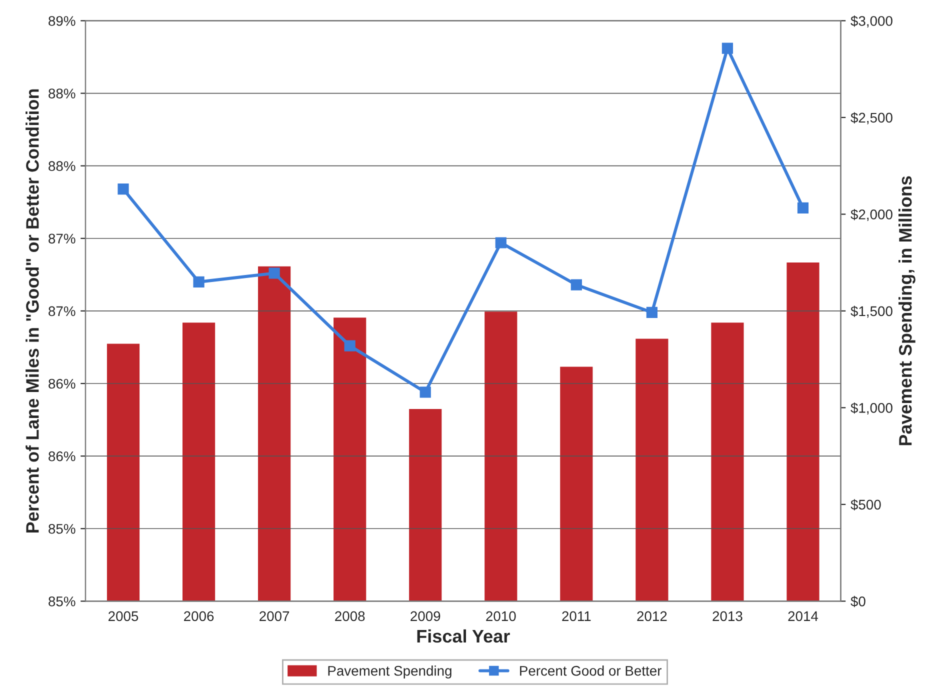 The image size is (950, 691). Describe the element at coordinates (123, 616) in the screenshot. I see `x-tick-label: 2005` at that location.